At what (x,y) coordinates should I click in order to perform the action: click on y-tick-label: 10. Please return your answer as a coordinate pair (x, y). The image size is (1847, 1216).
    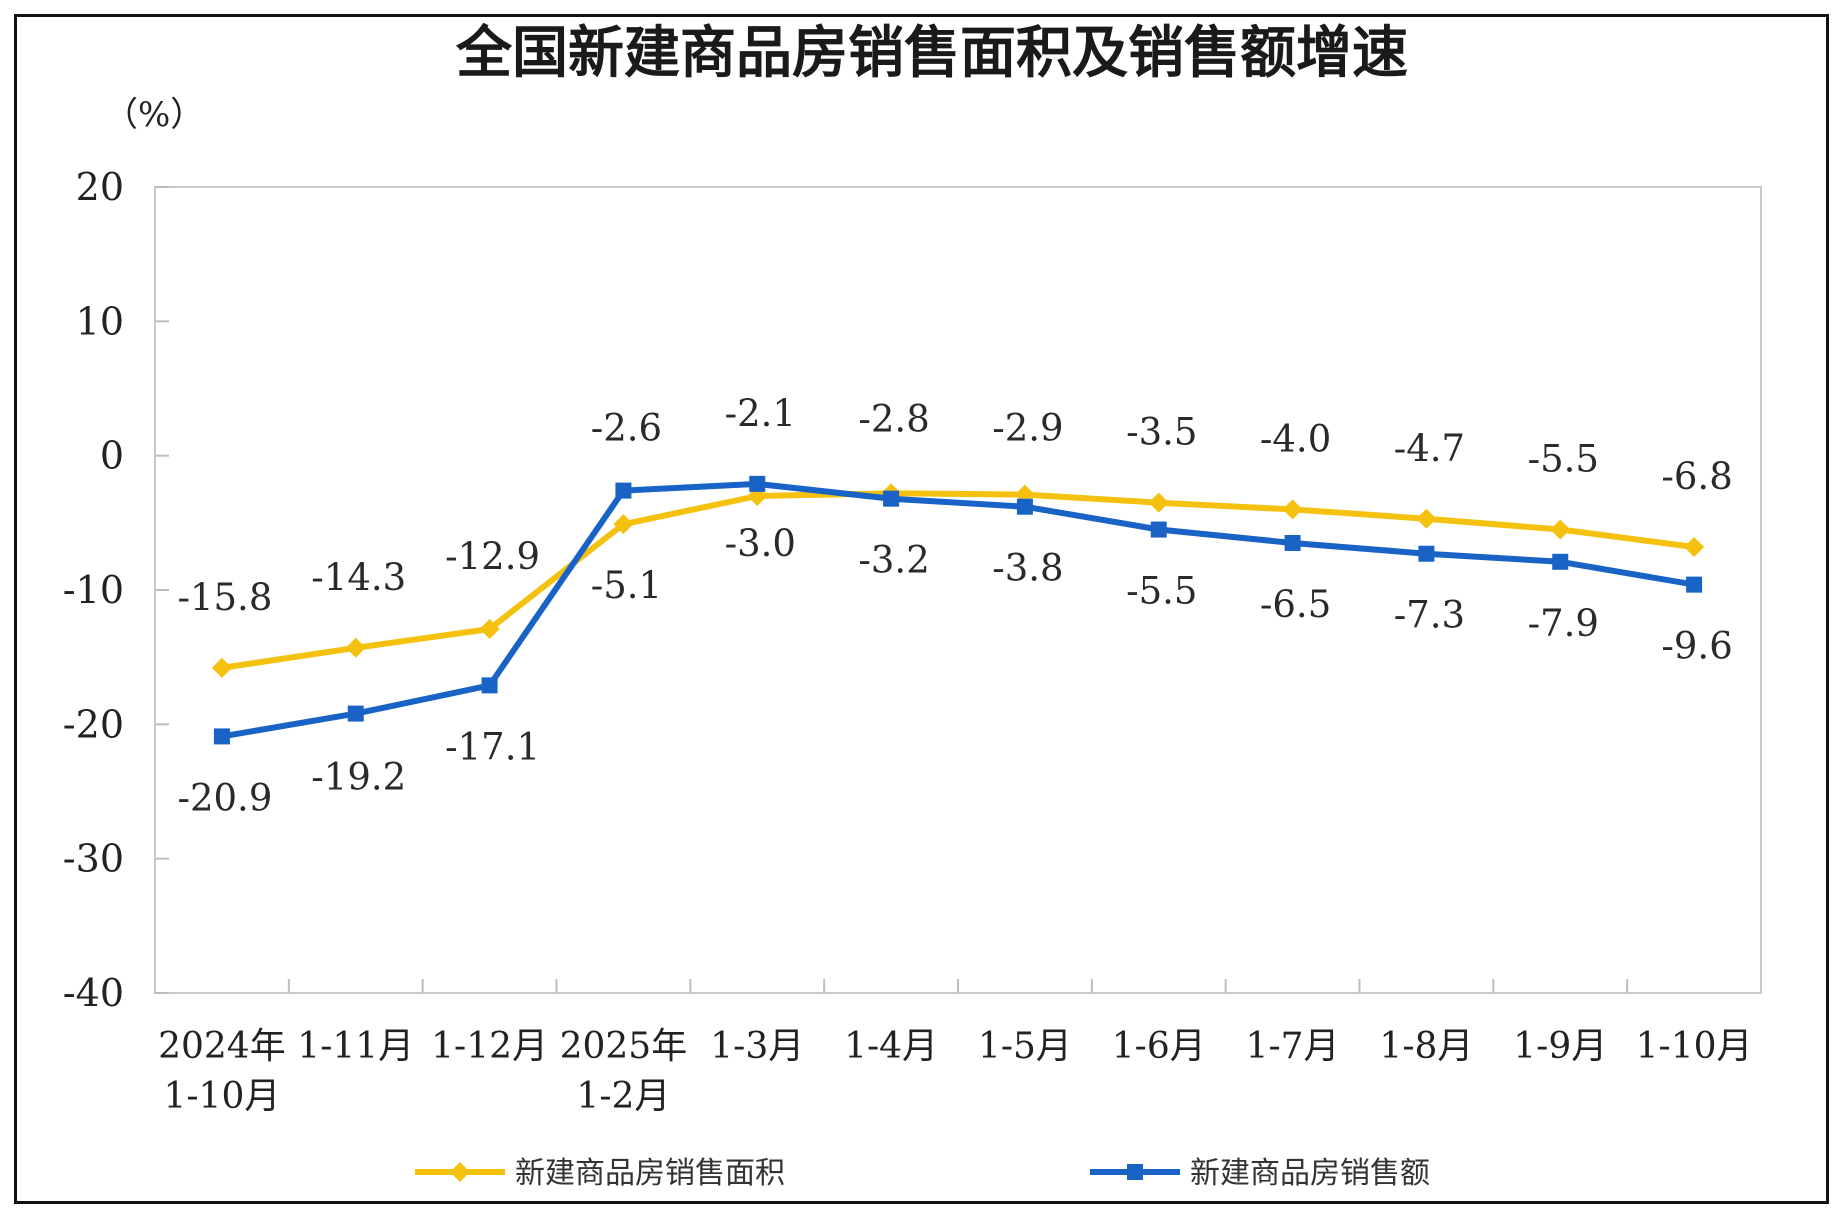
    Looking at the image, I should click on (100, 321).